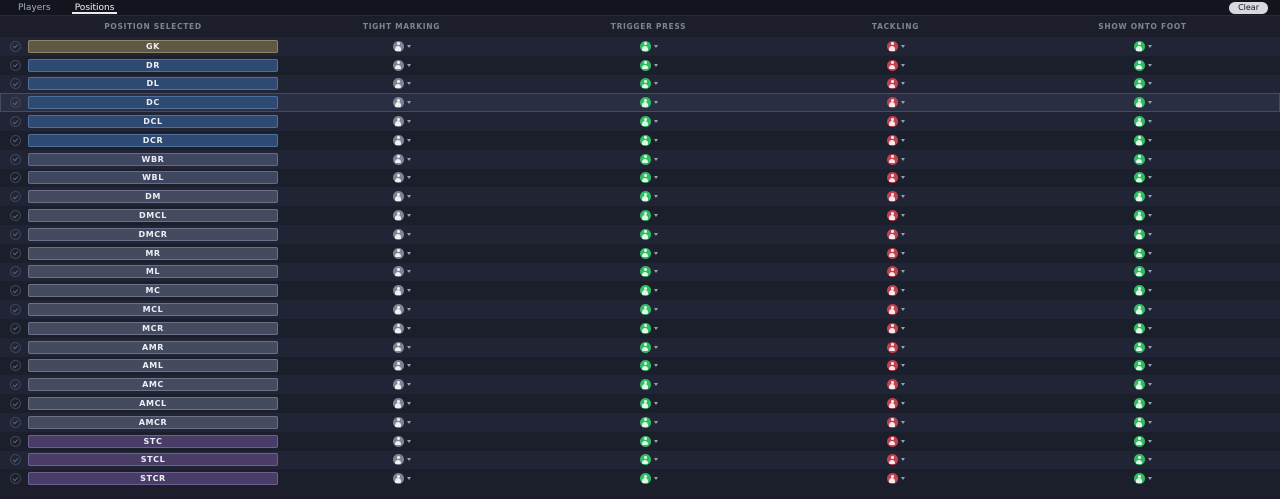 The height and width of the screenshot is (499, 1280). What do you see at coordinates (153, 234) in the screenshot?
I see `position-badge: DMCR` at bounding box center [153, 234].